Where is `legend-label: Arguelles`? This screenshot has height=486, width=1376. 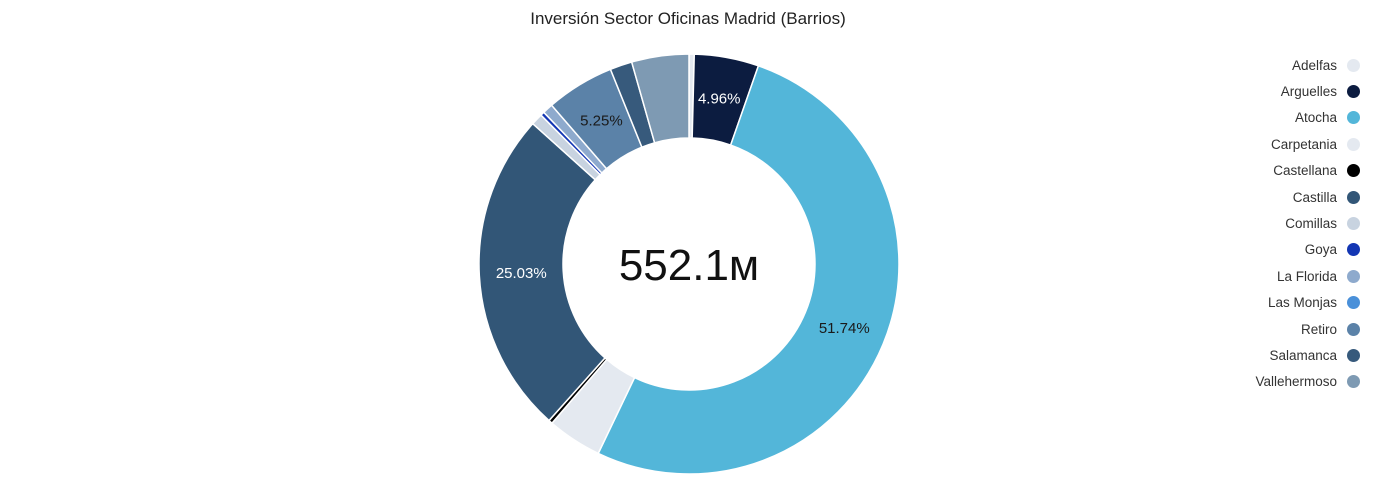
legend-label: Arguelles is located at coordinates (1308, 92).